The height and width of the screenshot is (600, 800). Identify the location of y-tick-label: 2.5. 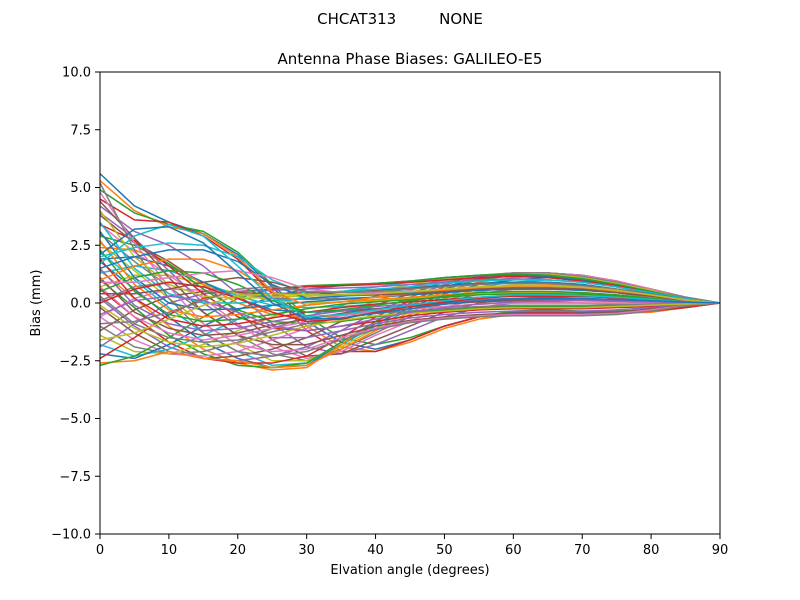
(80, 246).